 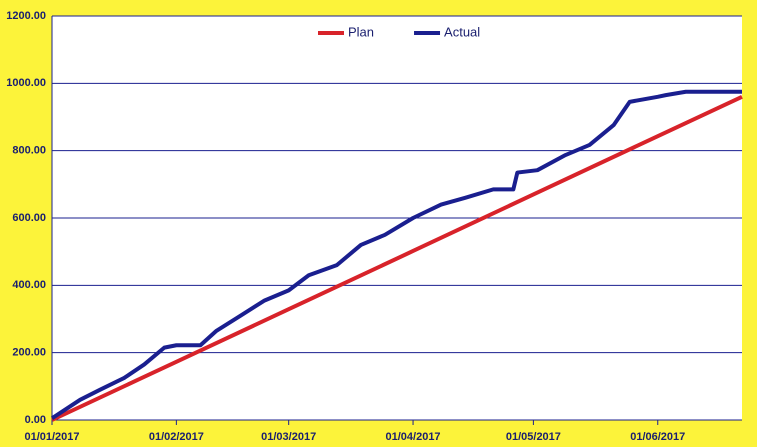 What do you see at coordinates (288, 437) in the screenshot?
I see `x-tick-label: 01/03/2017` at bounding box center [288, 437].